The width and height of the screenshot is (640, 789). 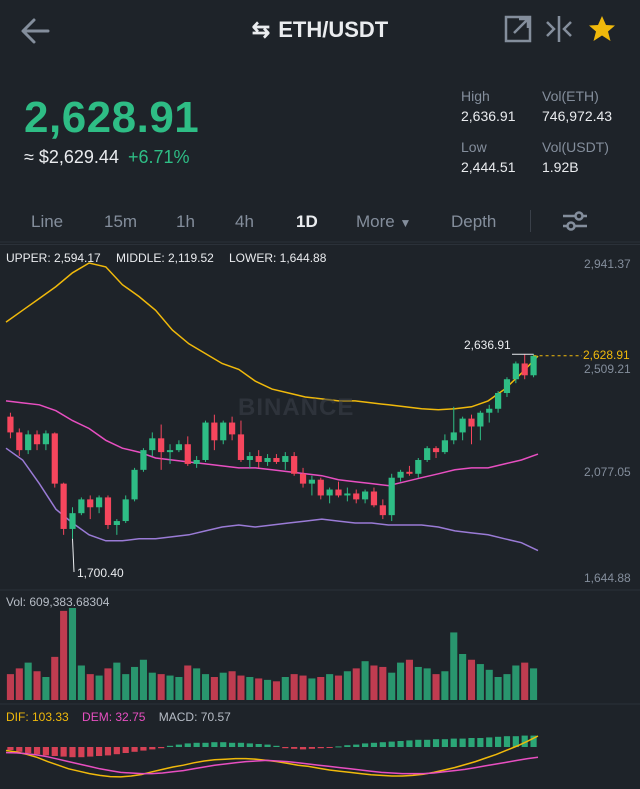 I want to click on axis-price-2: 2,509.21, so click(x=607, y=369).